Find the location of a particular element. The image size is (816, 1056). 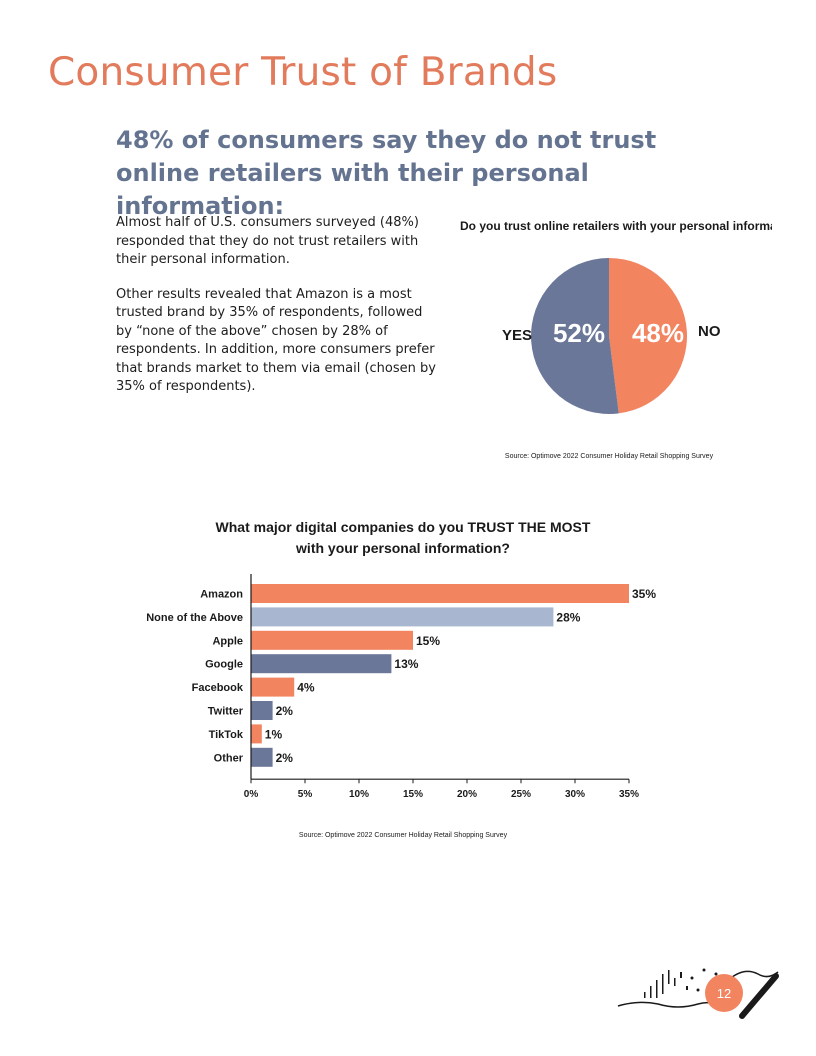

pie-label-yes: YES is located at coordinates (517, 335).